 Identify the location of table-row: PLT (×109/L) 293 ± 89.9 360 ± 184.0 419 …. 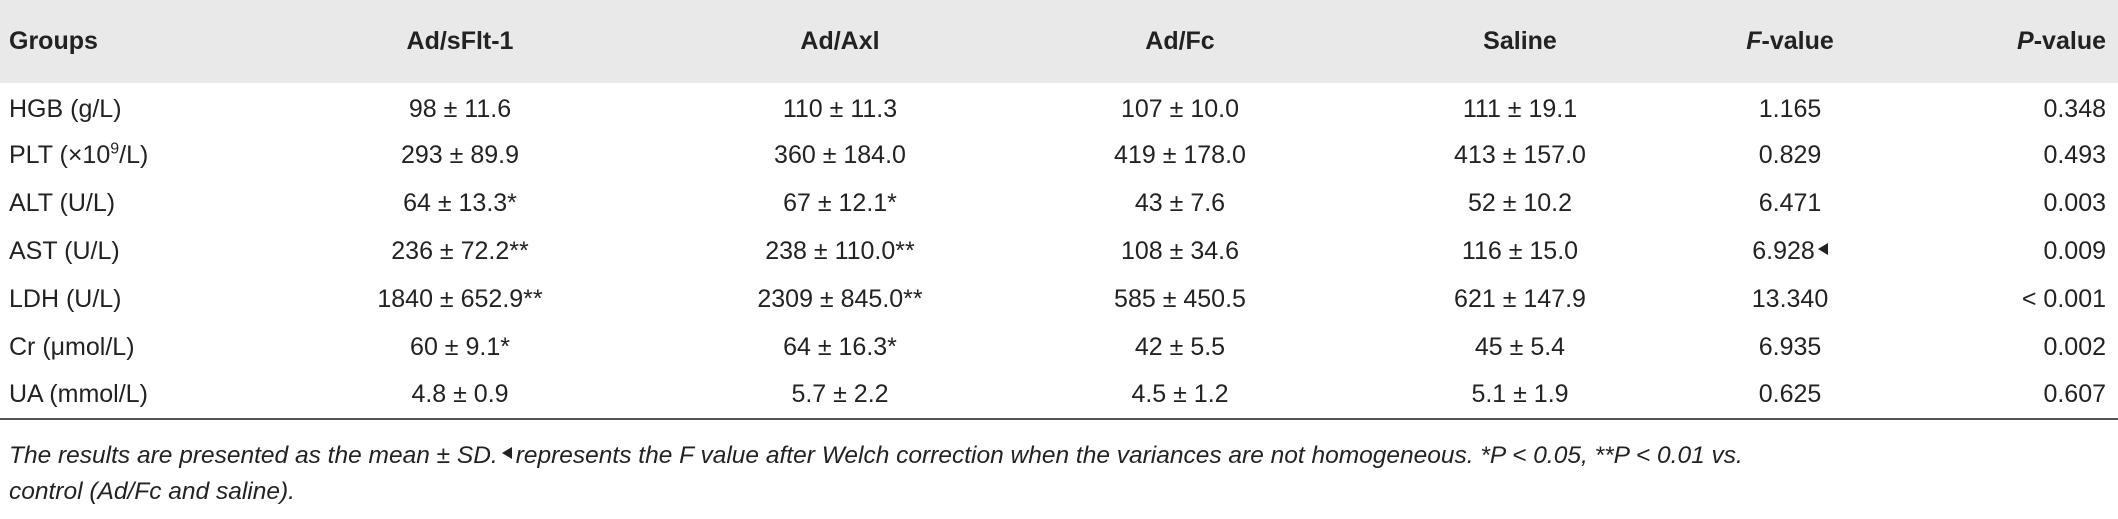
(1059, 155).